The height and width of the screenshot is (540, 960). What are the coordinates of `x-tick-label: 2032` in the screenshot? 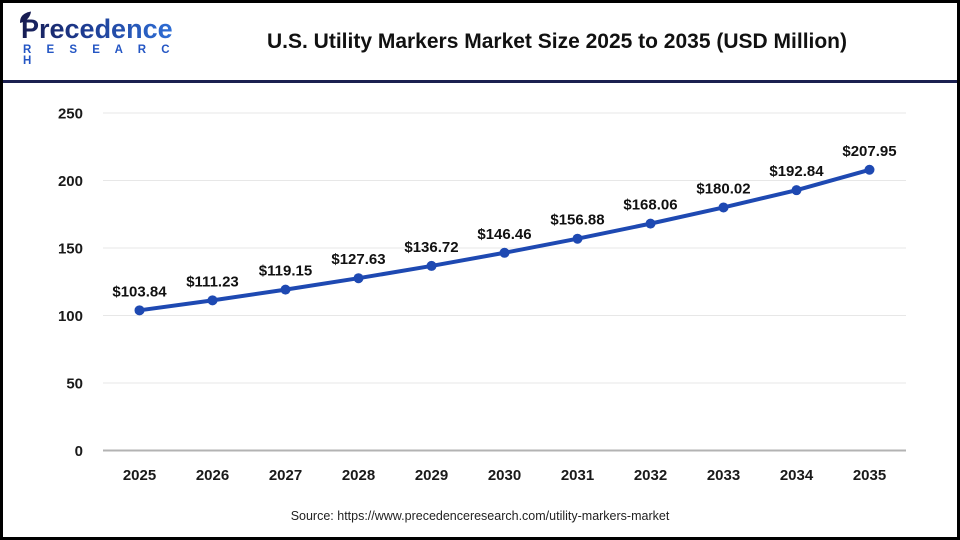 It's located at (650, 475).